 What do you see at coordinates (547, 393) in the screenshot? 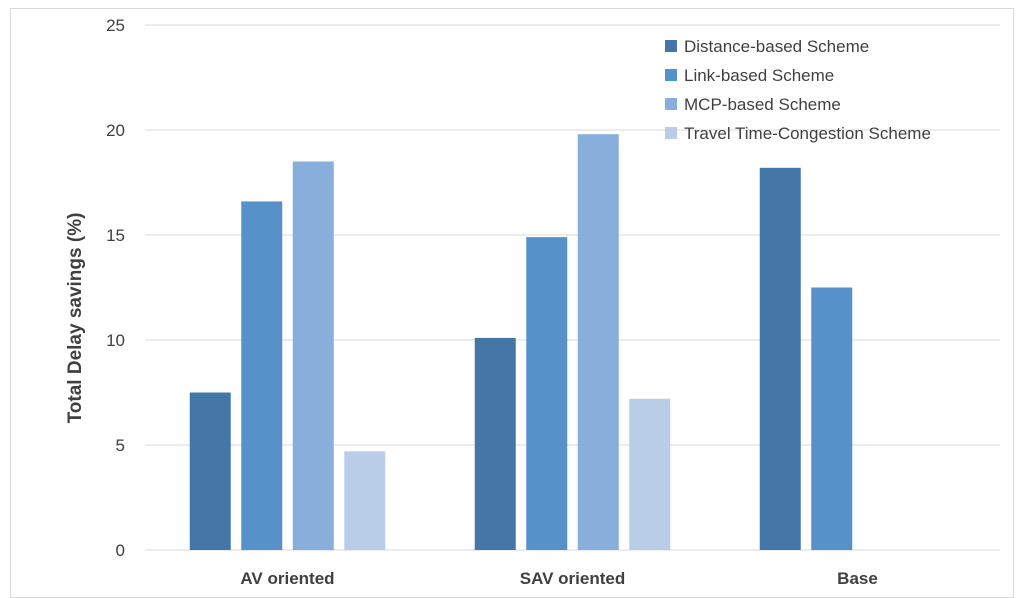
I see `bar-link-based-scheme-sav-oriented` at bounding box center [547, 393].